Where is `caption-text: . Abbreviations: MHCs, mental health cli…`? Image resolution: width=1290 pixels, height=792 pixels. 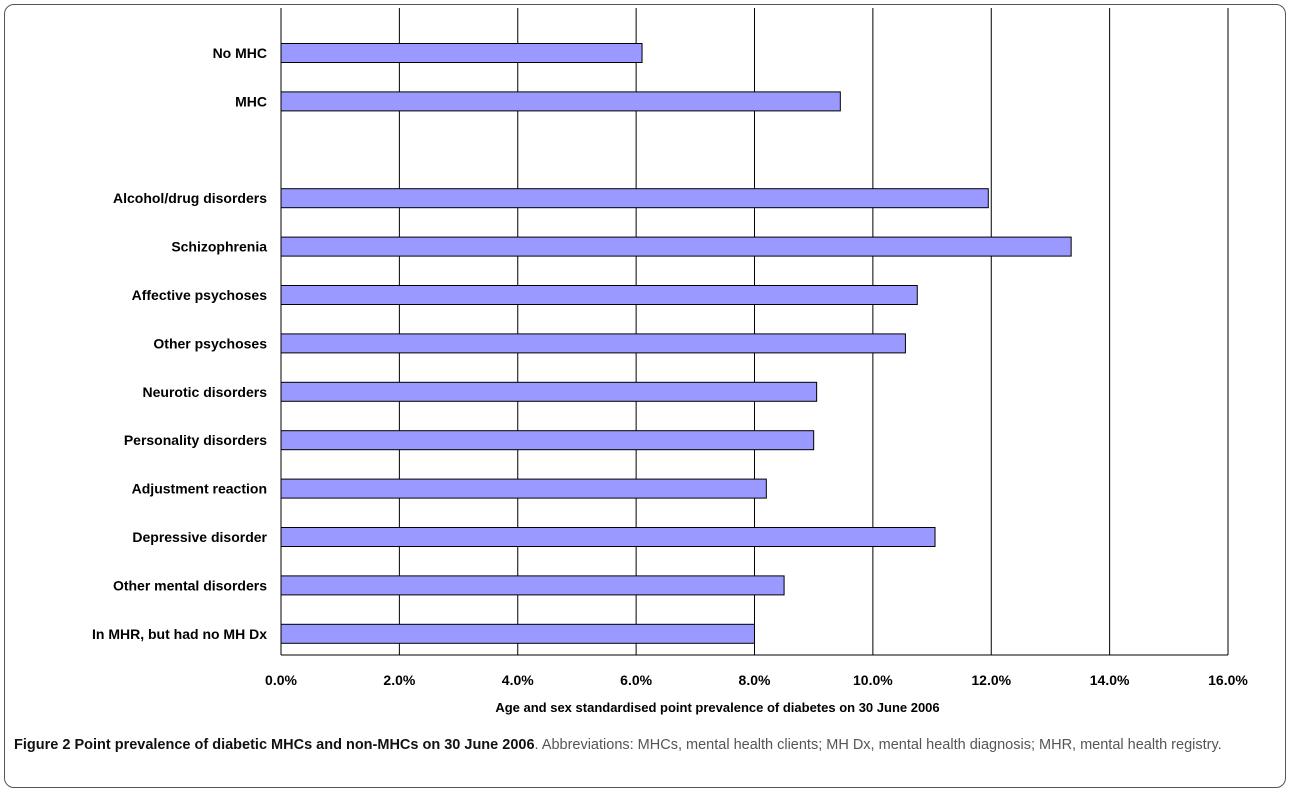 caption-text: . Abbreviations: MHCs, mental health cli… is located at coordinates (878, 745).